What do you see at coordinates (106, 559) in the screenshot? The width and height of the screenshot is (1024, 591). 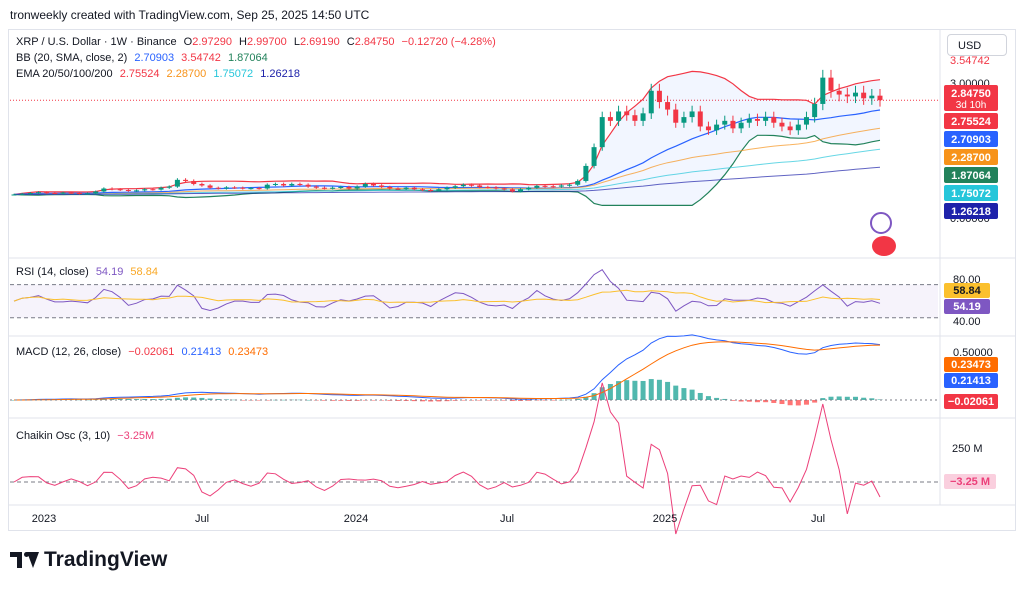 I see `tradingview-logo-text: TradingView` at bounding box center [106, 559].